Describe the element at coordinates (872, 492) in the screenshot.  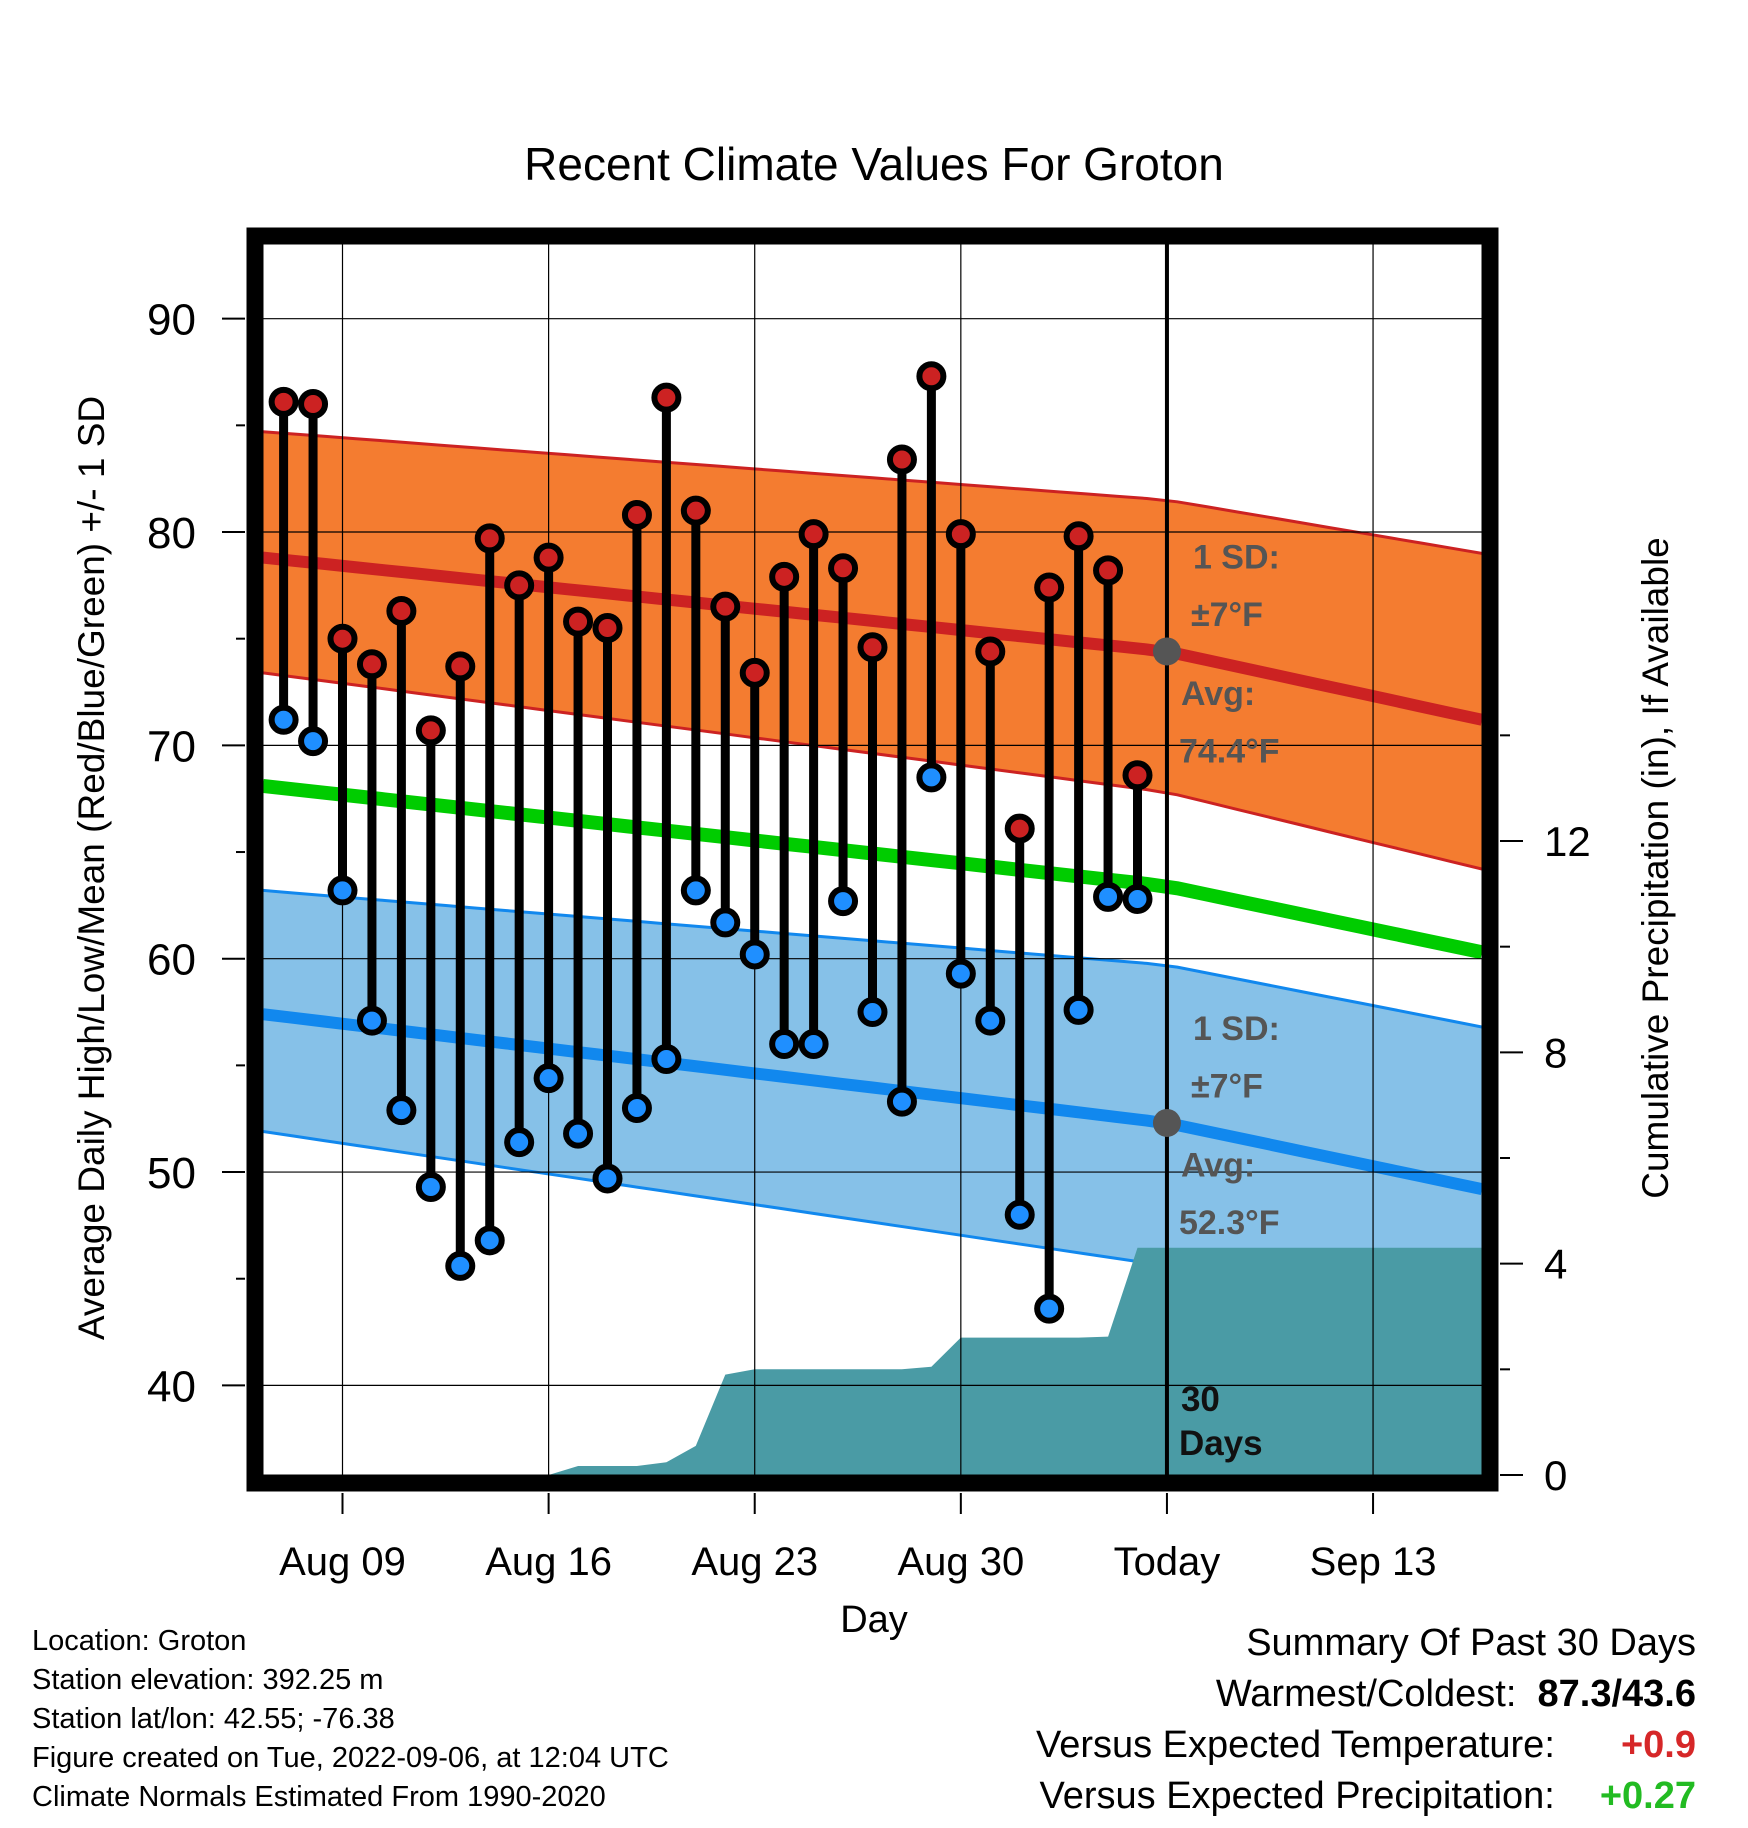
I see `high-band-upper-edge` at that location.